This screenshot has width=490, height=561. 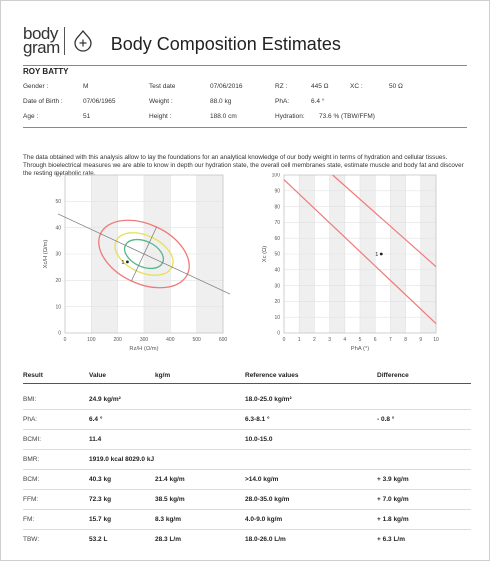 I want to click on result-label: BCM:, so click(x=31, y=479).